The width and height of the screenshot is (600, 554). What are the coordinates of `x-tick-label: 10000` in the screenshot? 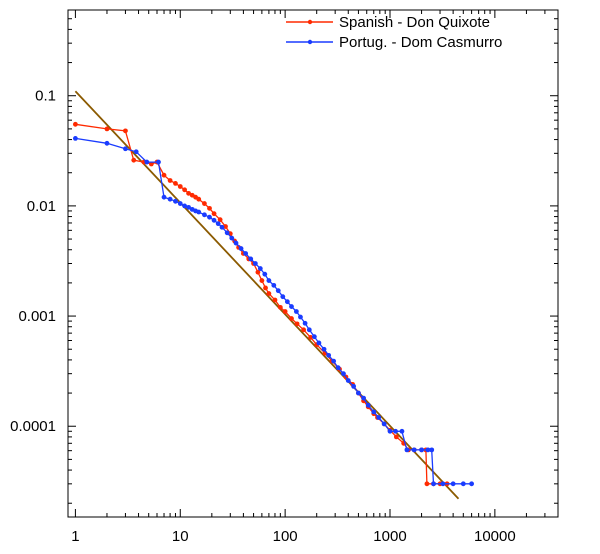 It's located at (495, 536).